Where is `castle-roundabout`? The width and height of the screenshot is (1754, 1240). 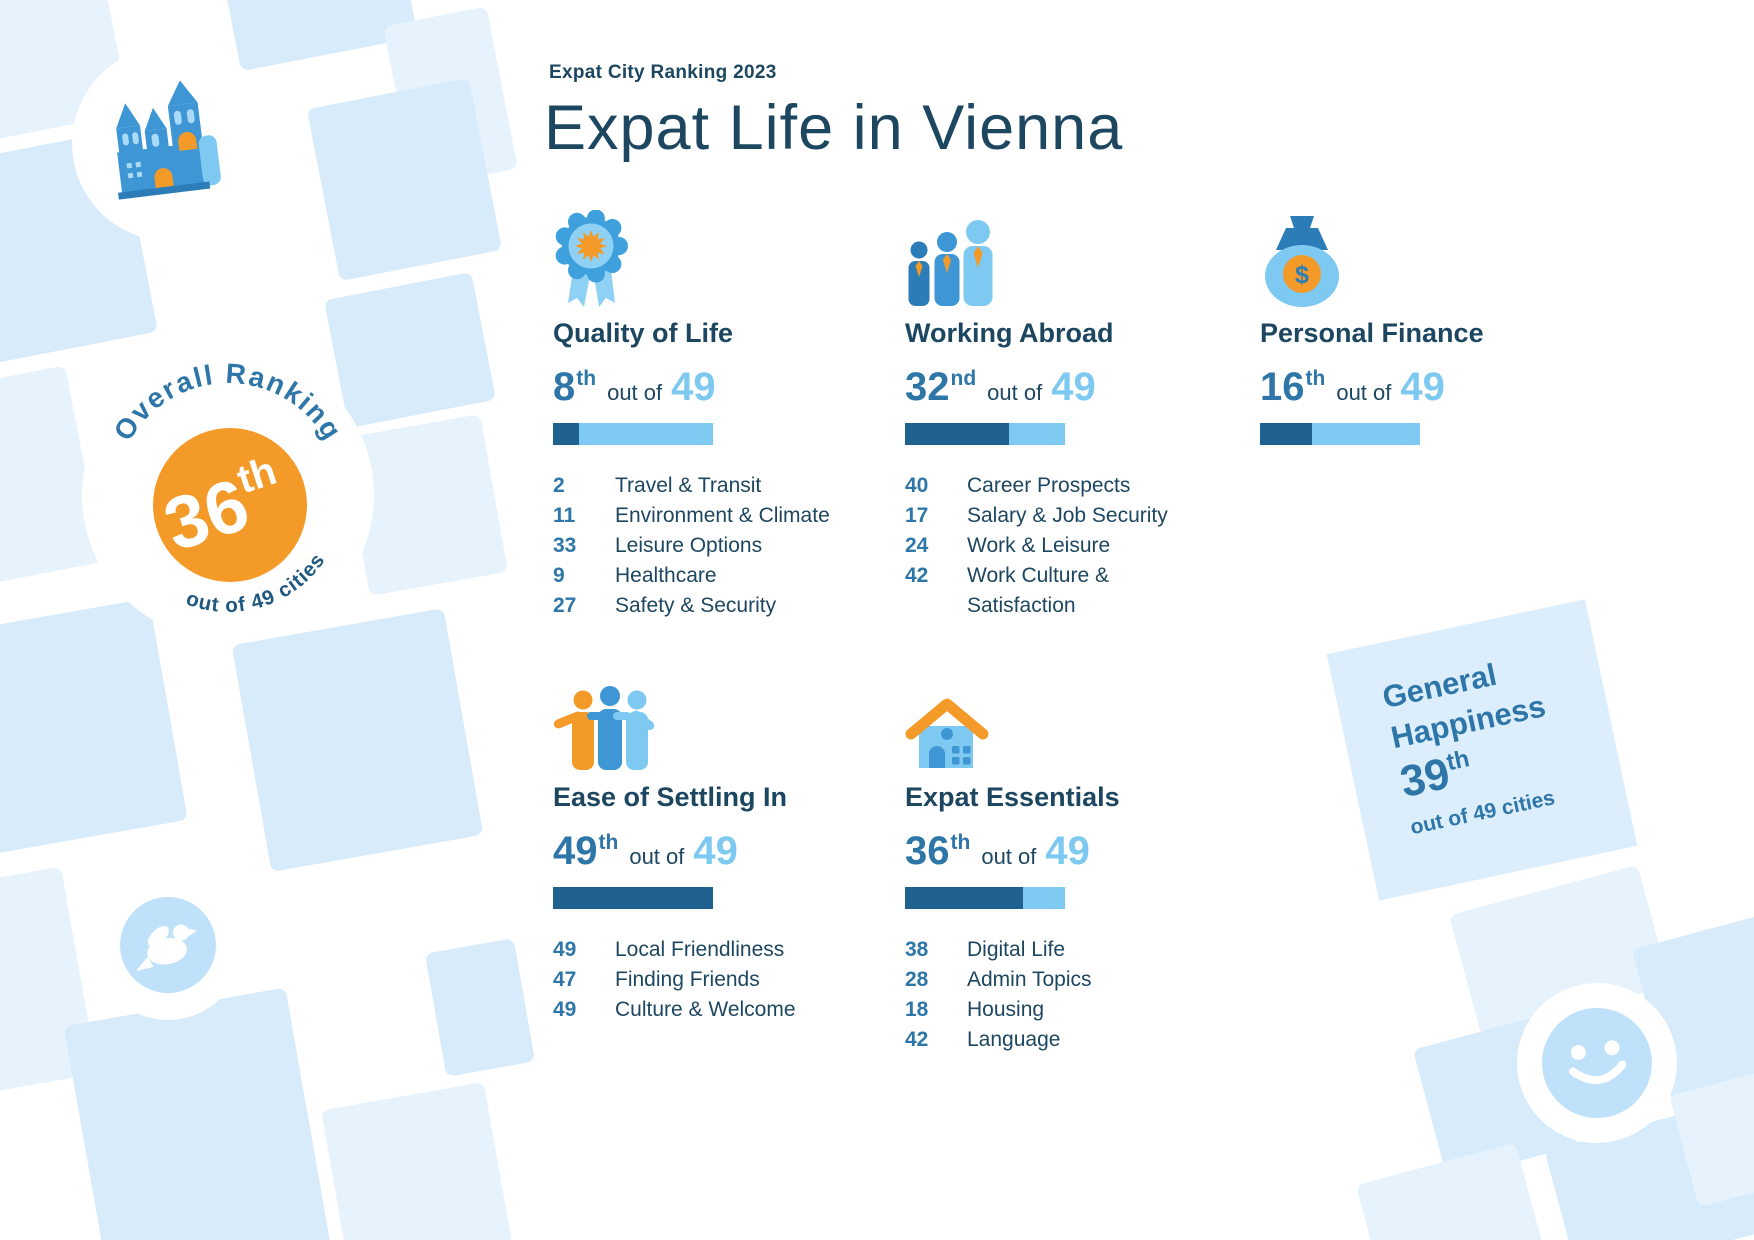 castle-roundabout is located at coordinates (169, 143).